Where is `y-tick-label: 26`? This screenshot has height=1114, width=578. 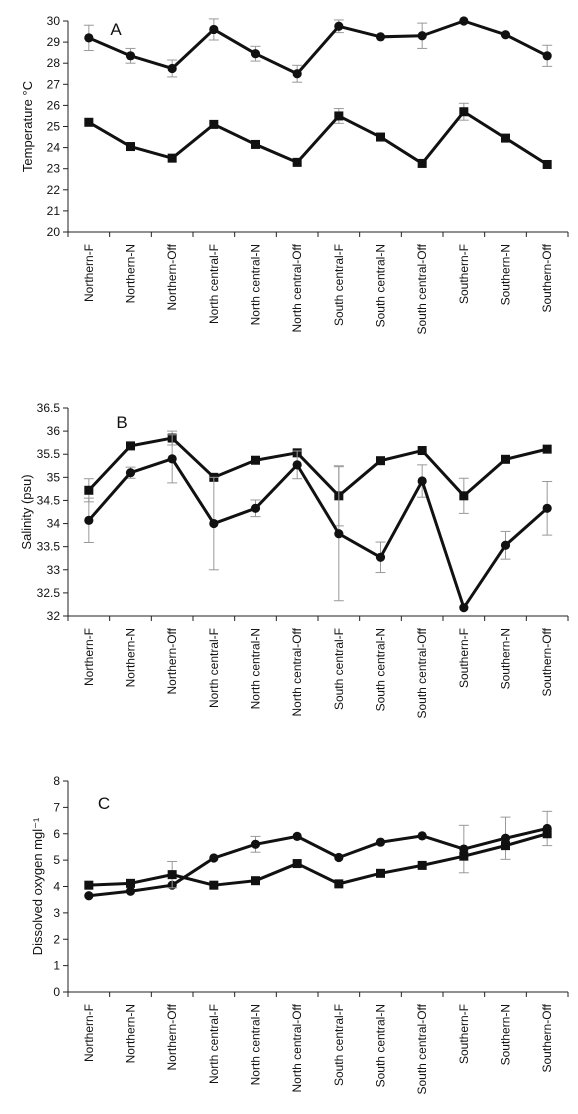
y-tick-label: 26 is located at coordinates (54, 105).